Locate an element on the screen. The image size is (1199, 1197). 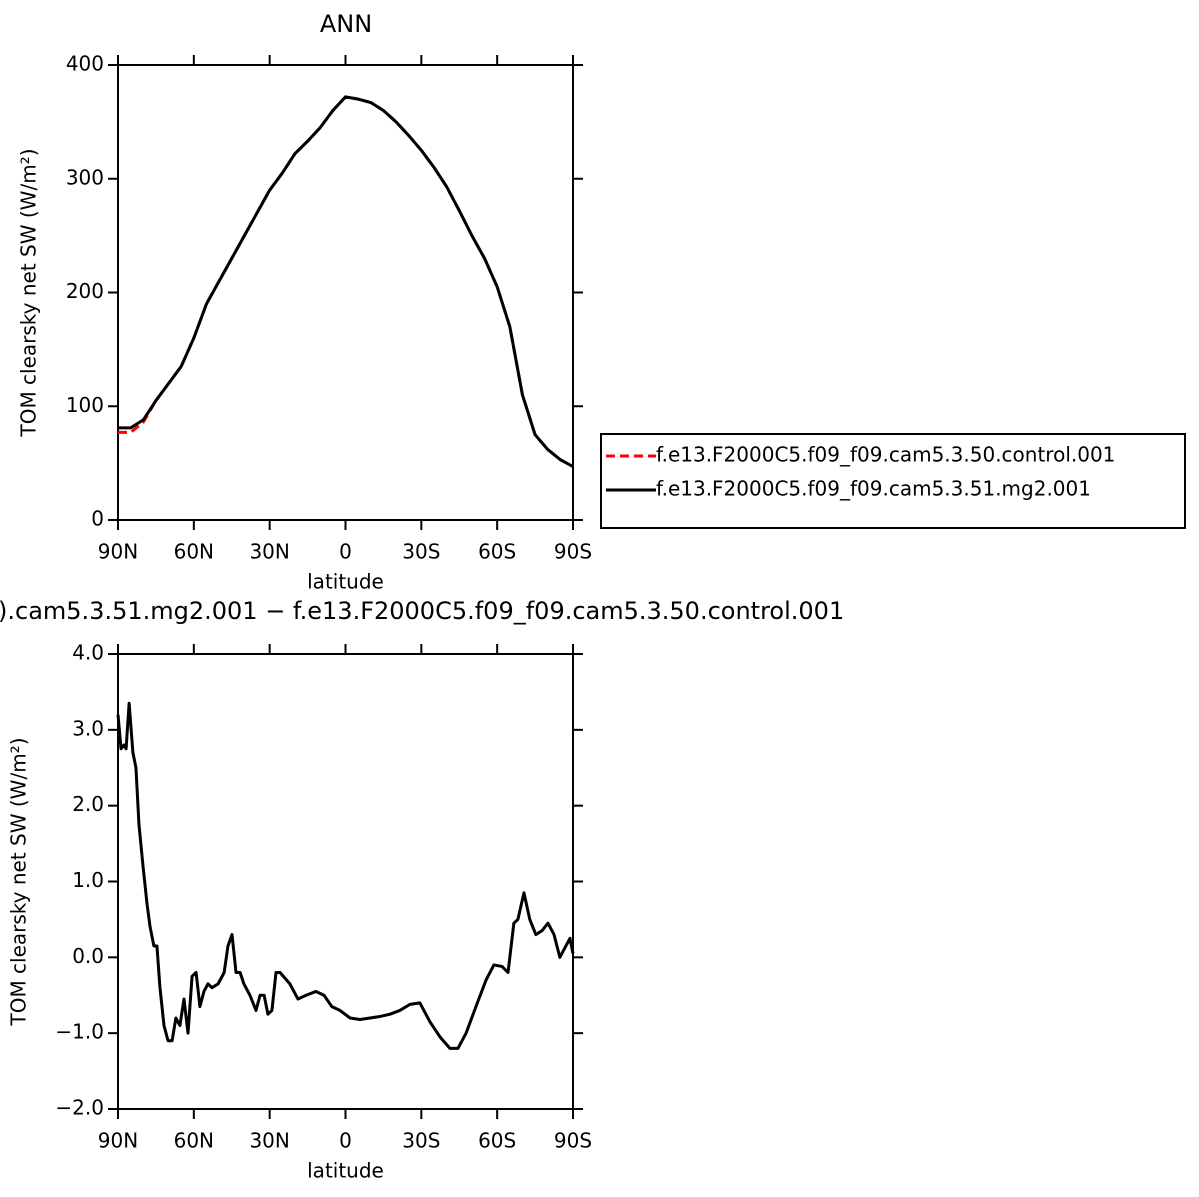
y-tick-label: 3.0 is located at coordinates (88, 728).